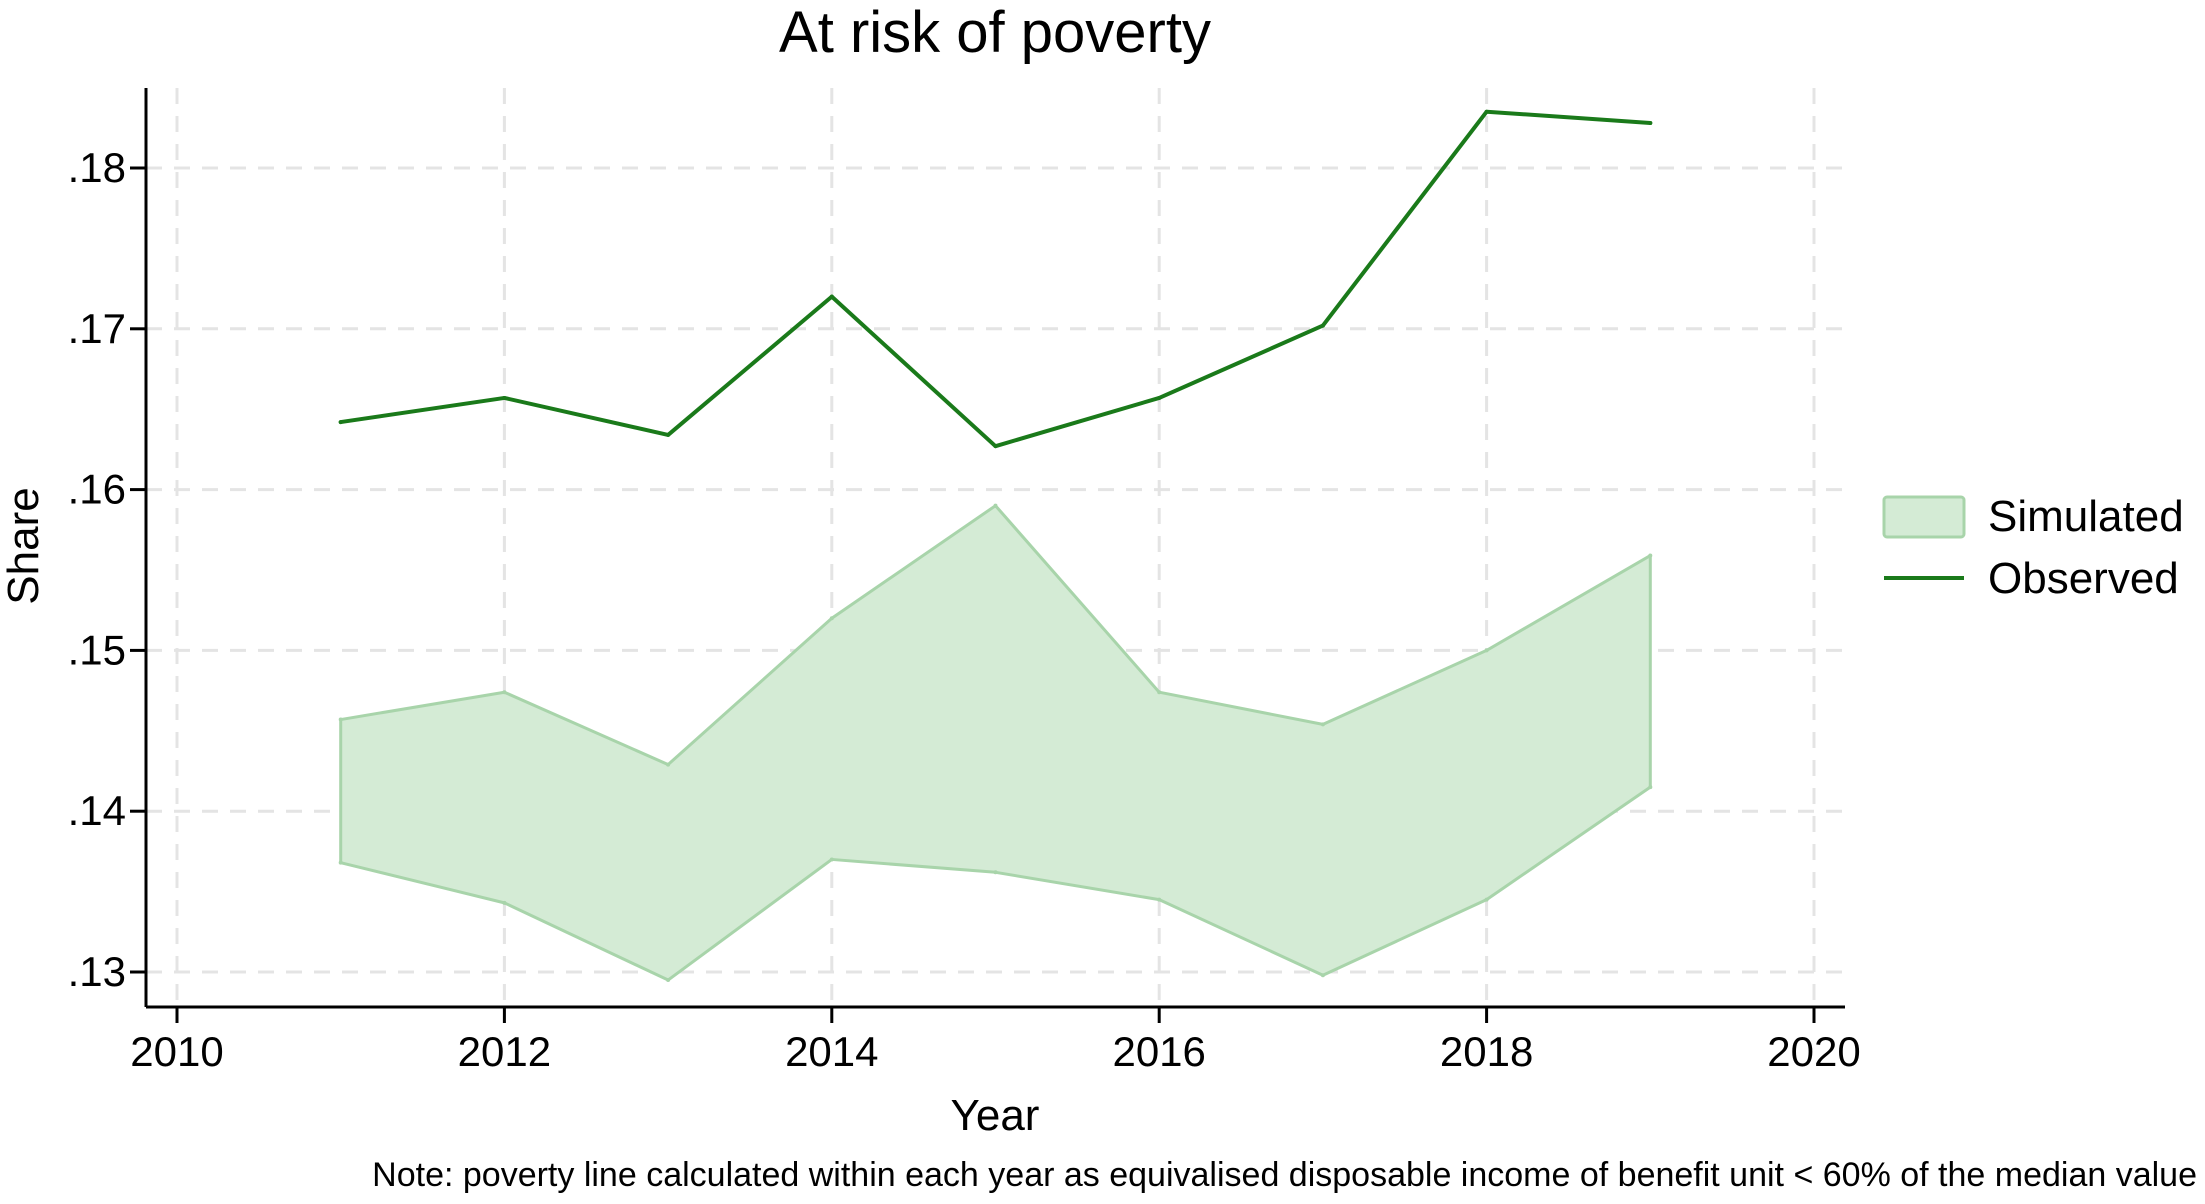  I want to click on band-lower-point-2016, so click(1159, 899).